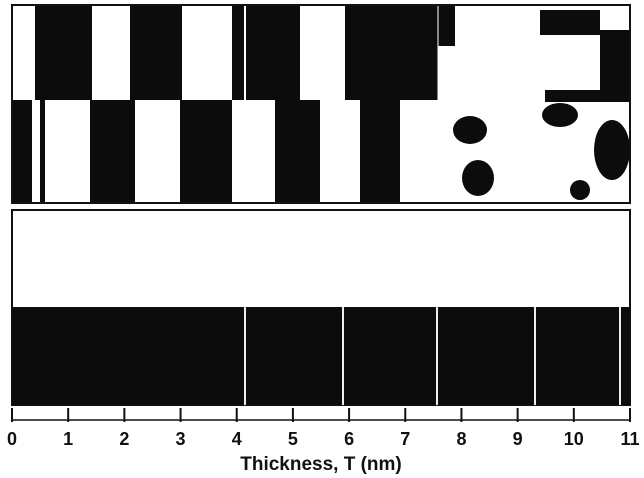  What do you see at coordinates (349, 439) in the screenshot?
I see `x-tick-label: 6` at bounding box center [349, 439].